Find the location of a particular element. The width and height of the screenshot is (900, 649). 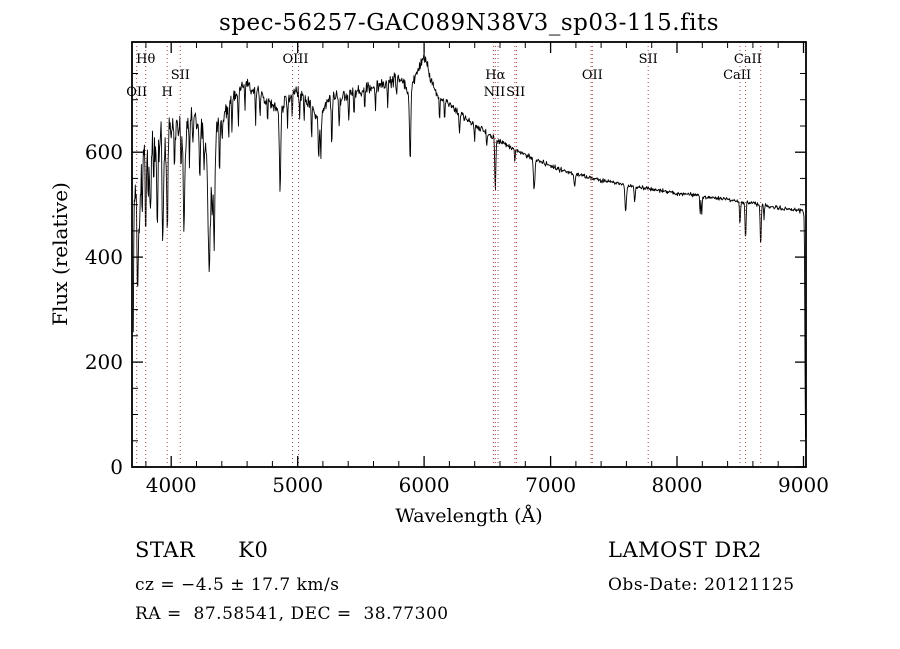

spectral-line-label: Hα is located at coordinates (495, 75).